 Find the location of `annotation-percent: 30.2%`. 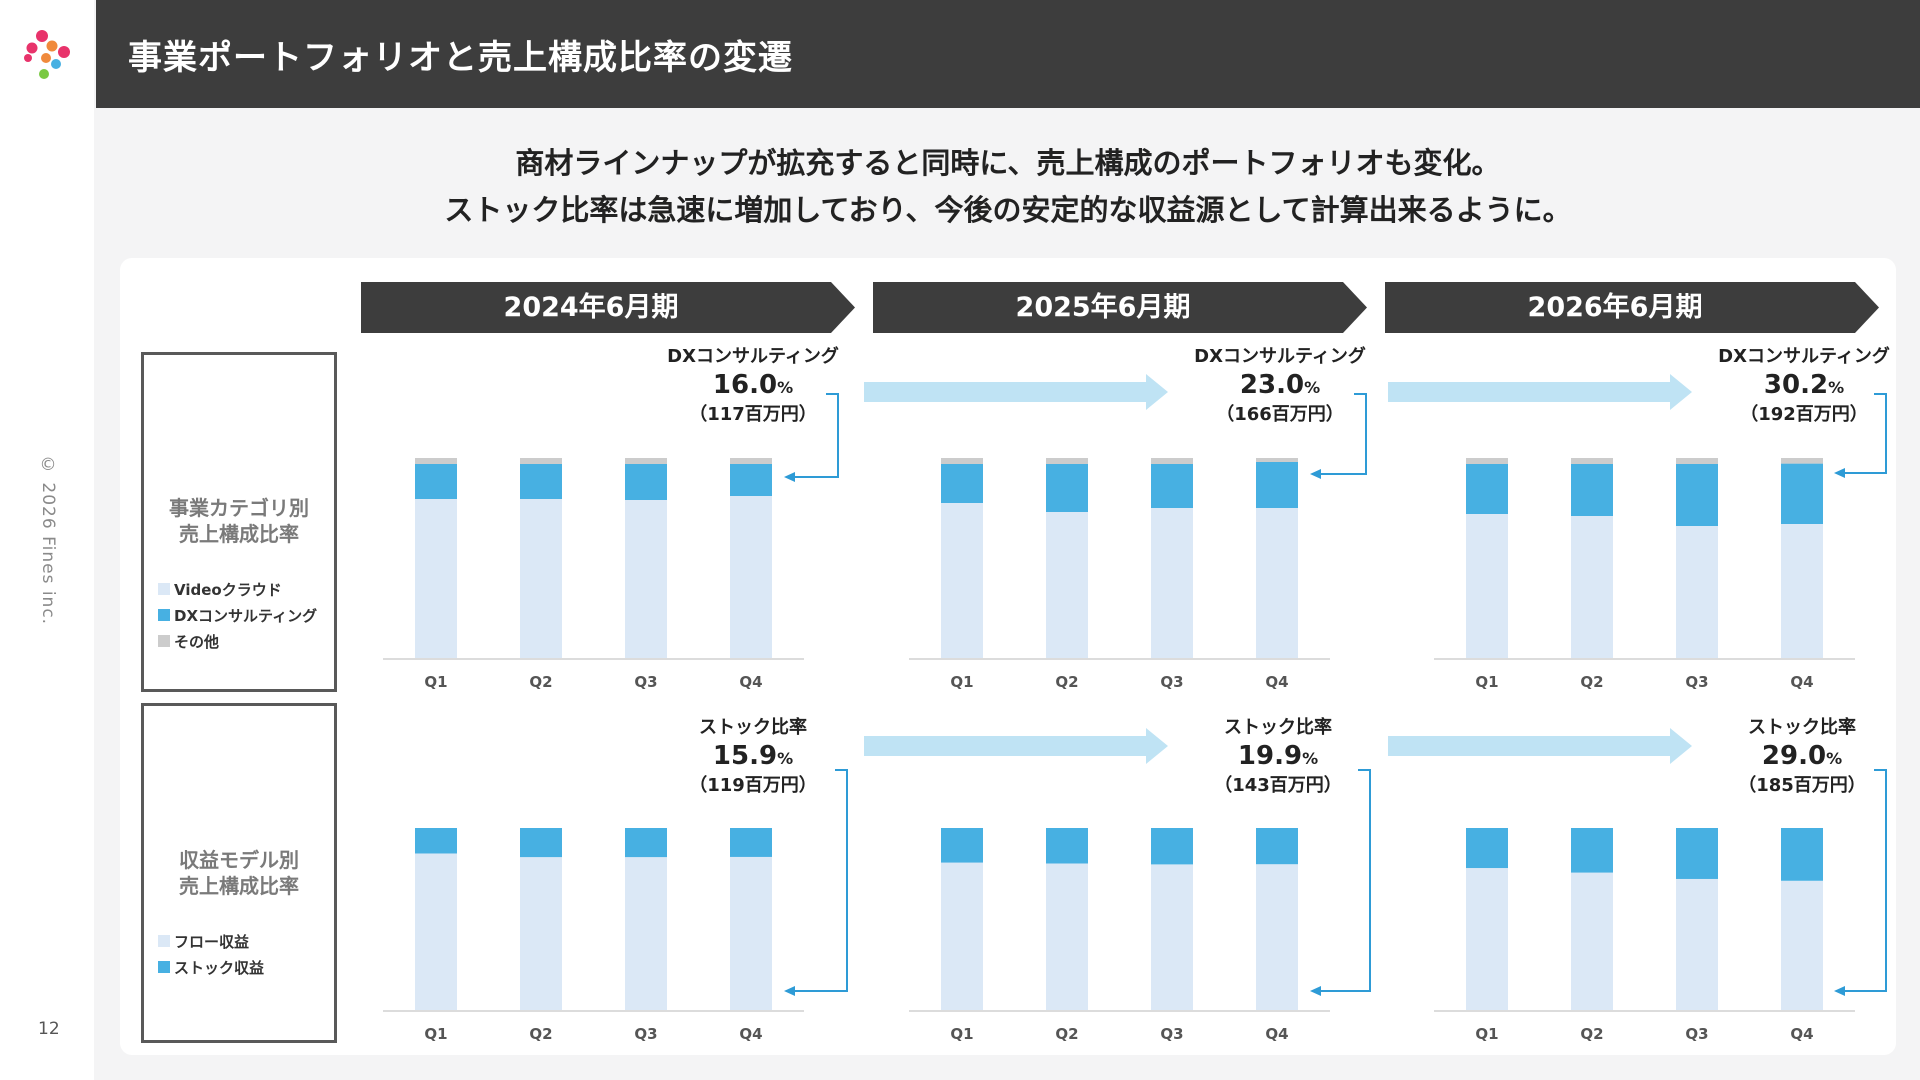

annotation-percent: 30.2% is located at coordinates (1804, 385).